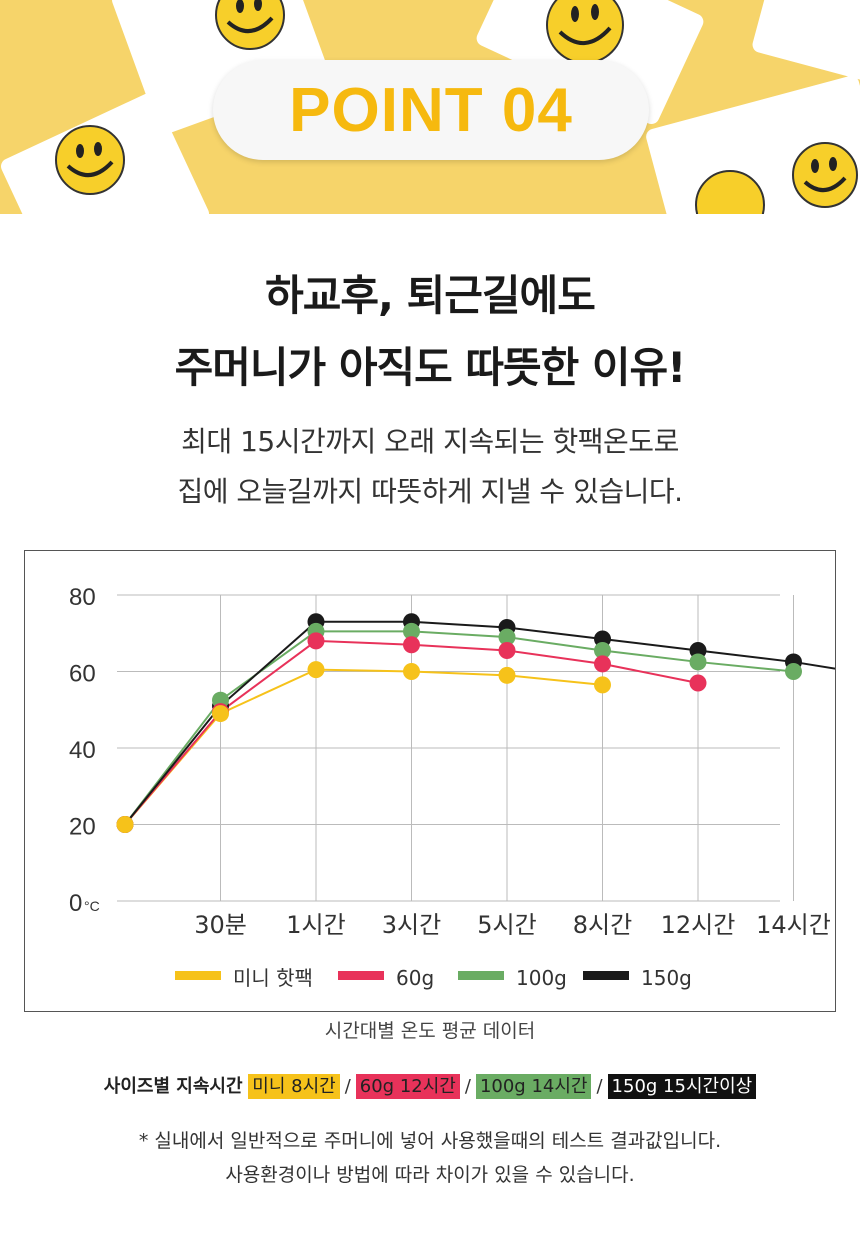  I want to click on x-tick-label: 1시간, so click(315, 925).